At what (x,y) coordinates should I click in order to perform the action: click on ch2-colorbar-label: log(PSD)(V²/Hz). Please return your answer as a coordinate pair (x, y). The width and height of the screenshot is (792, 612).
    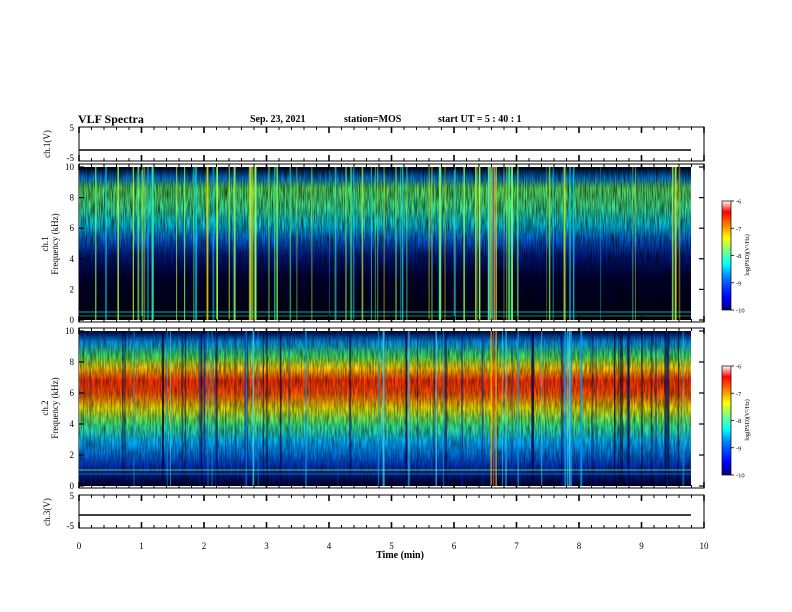
    Looking at the image, I should click on (747, 419).